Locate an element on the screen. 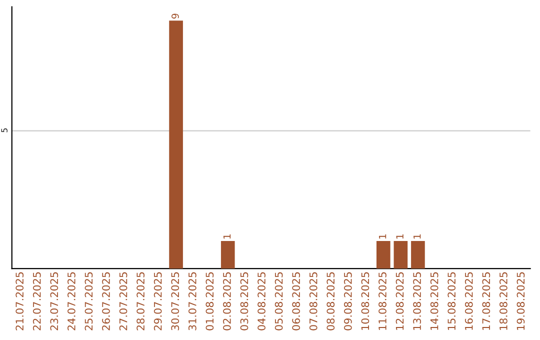 Image resolution: width=540 pixels, height=340 pixels. x-tick-label: 09.08.2025 is located at coordinates (348, 301).